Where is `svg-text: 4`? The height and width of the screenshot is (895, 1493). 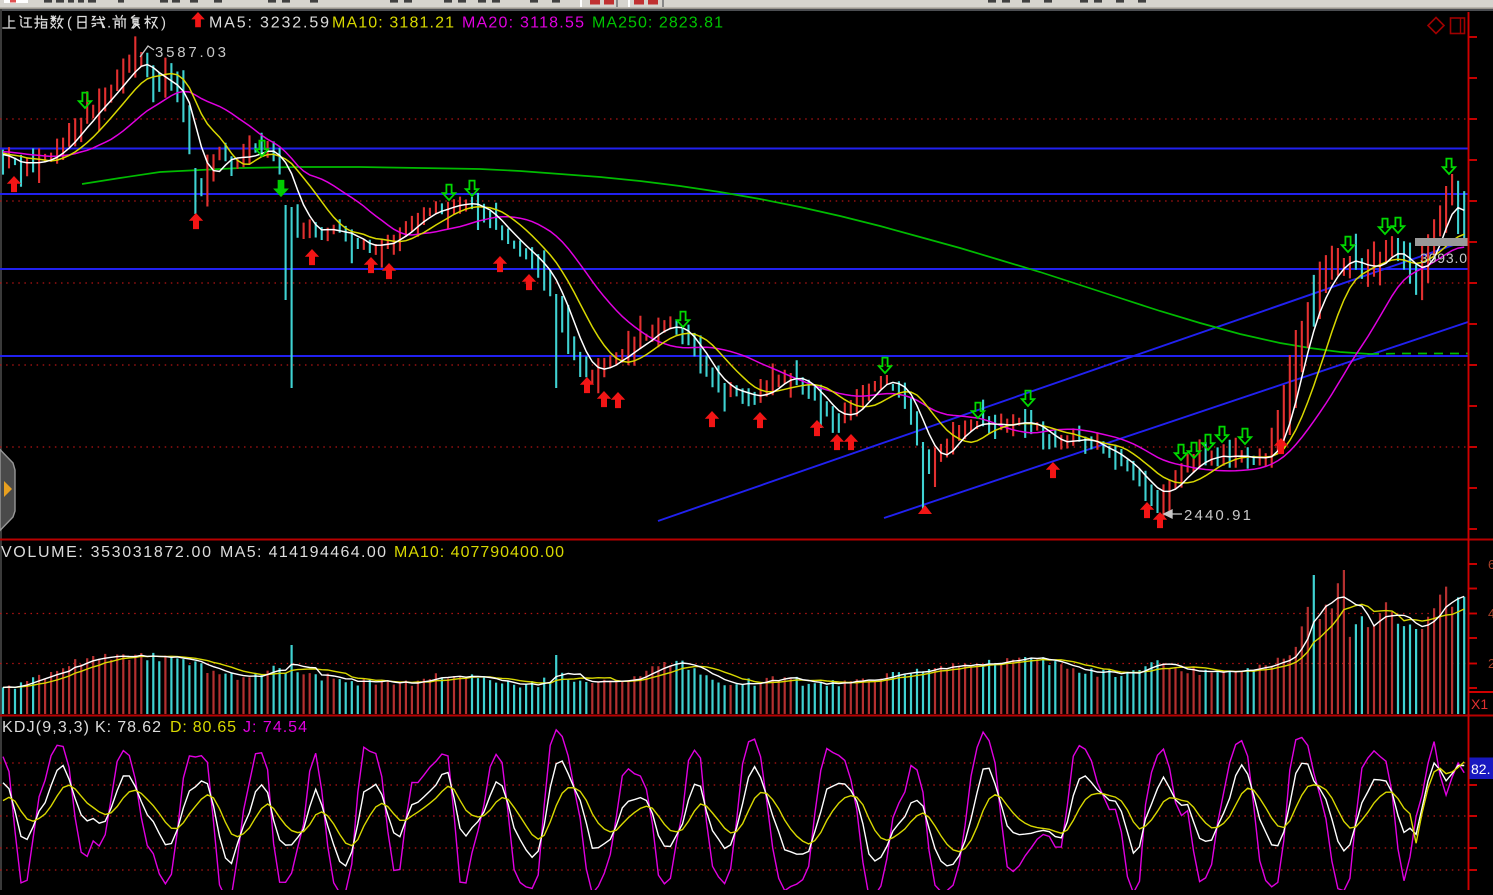 svg-text: 4 is located at coordinates (1490, 613).